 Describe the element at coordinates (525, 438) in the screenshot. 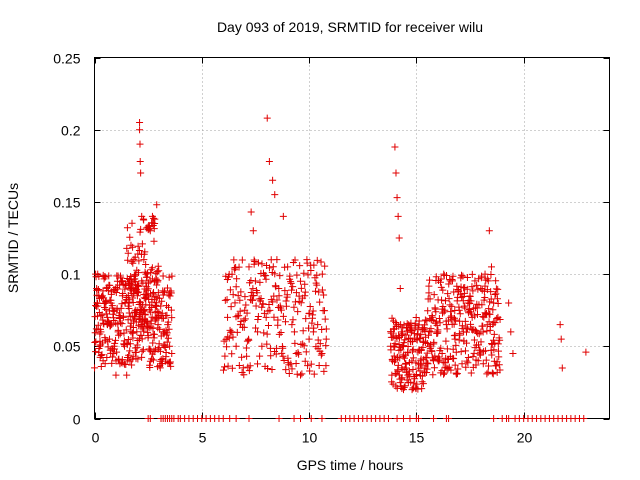

I see `x-tick-label: 20` at that location.